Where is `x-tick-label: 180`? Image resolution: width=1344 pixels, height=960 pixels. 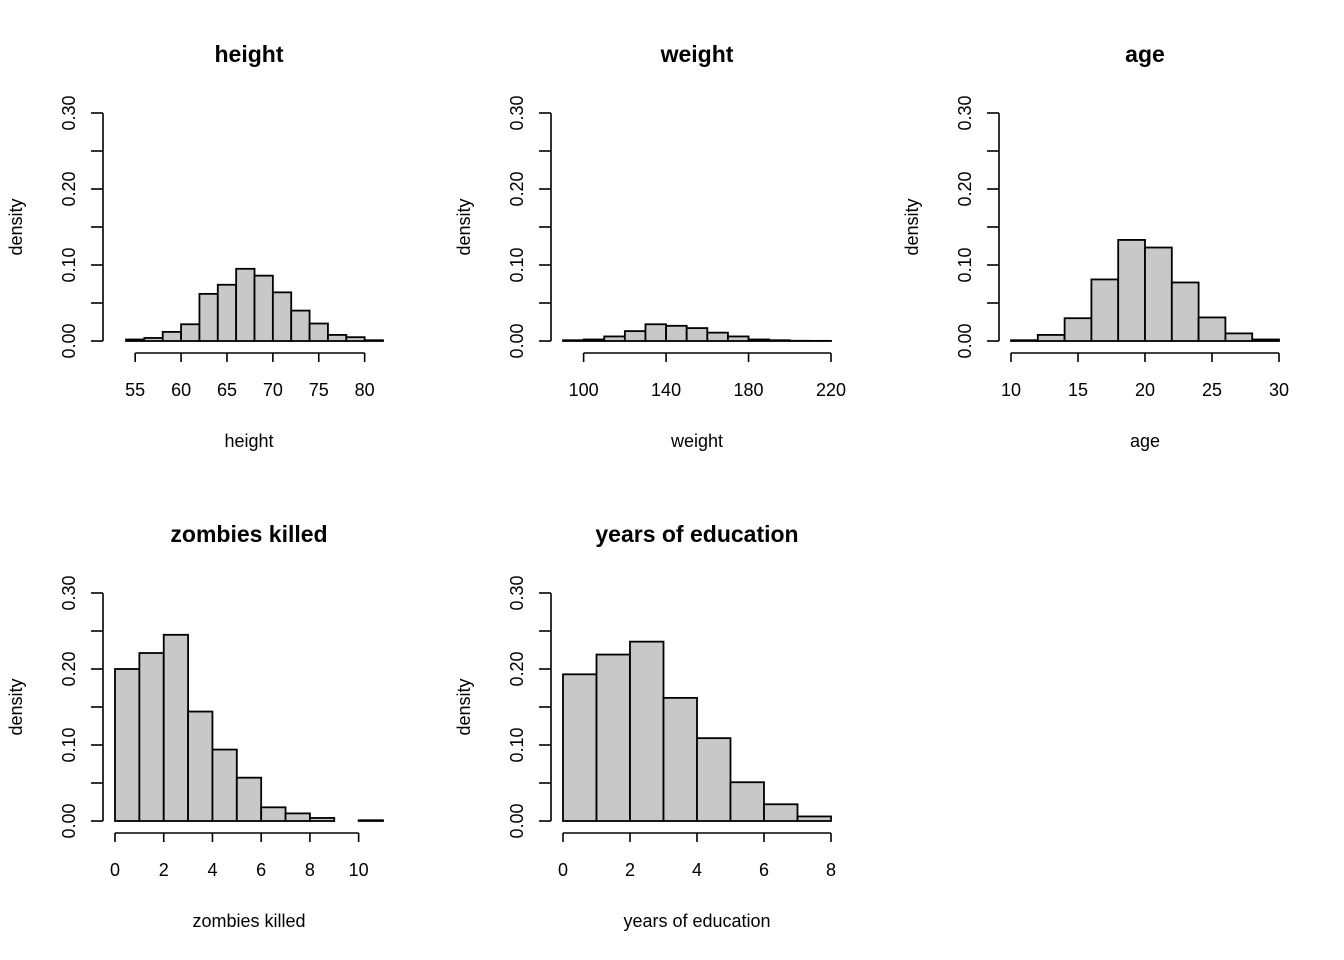
x-tick-label: 180 is located at coordinates (749, 390).